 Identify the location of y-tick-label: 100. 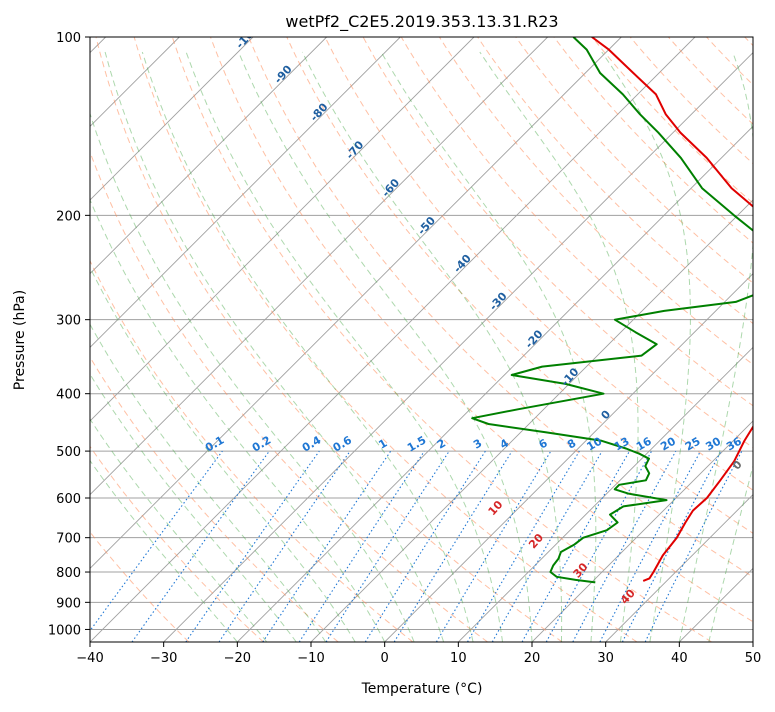
(68, 38).